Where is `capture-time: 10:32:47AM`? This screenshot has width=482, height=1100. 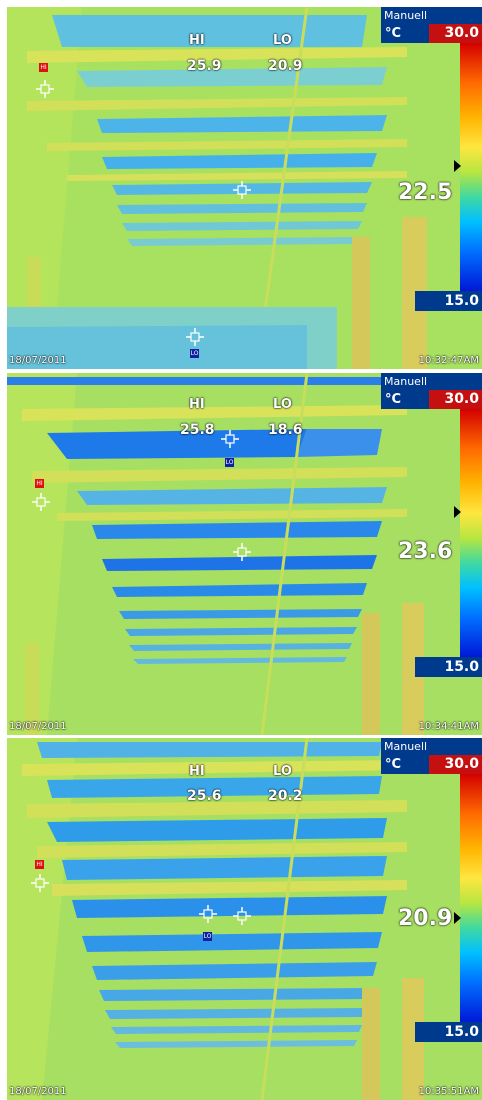 capture-time: 10:32:47AM is located at coordinates (448, 360).